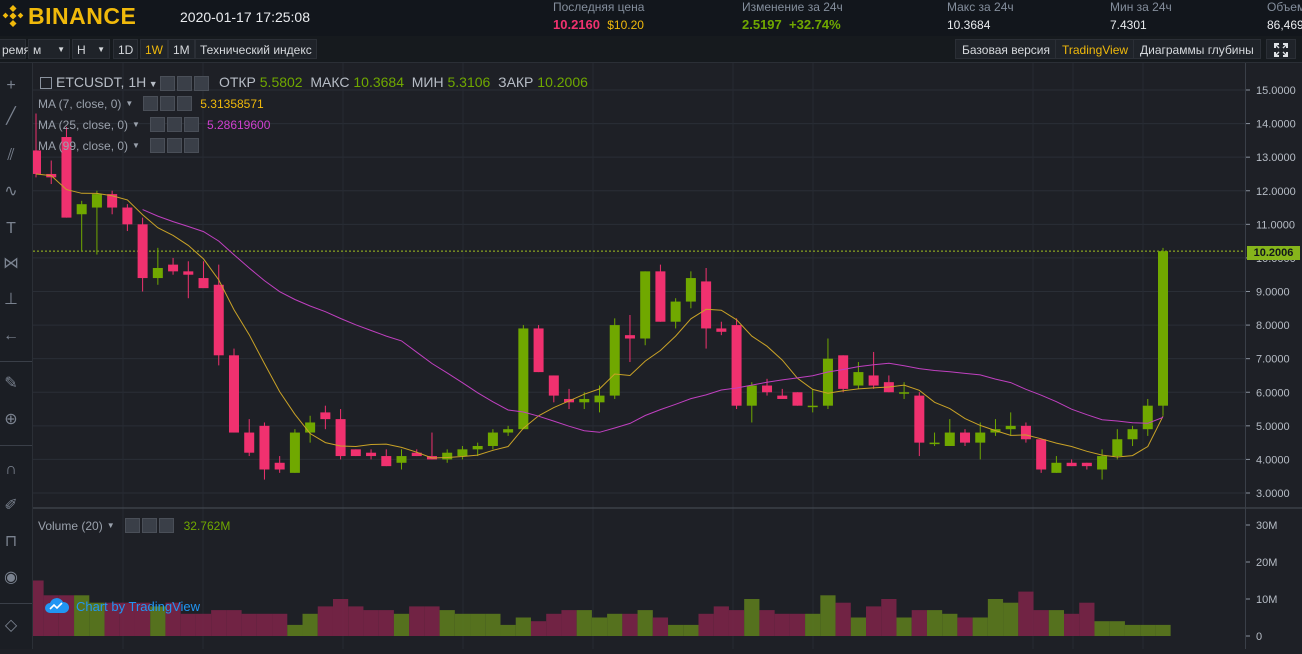 The height and width of the screenshot is (654, 1302). I want to click on tradingview-badge: Chart by TradingView, so click(122, 606).